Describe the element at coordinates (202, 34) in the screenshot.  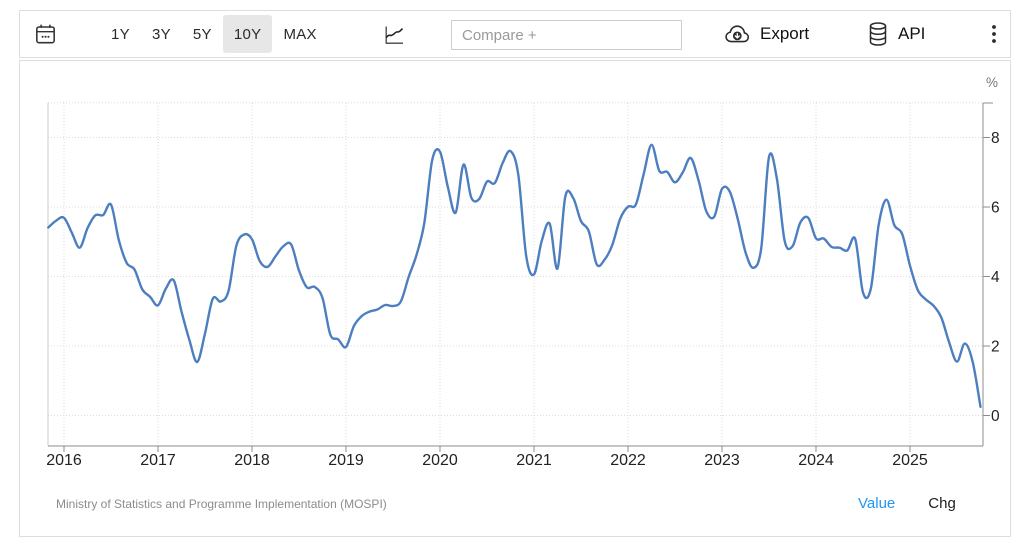
I see `range-button-5y: 5Y` at that location.